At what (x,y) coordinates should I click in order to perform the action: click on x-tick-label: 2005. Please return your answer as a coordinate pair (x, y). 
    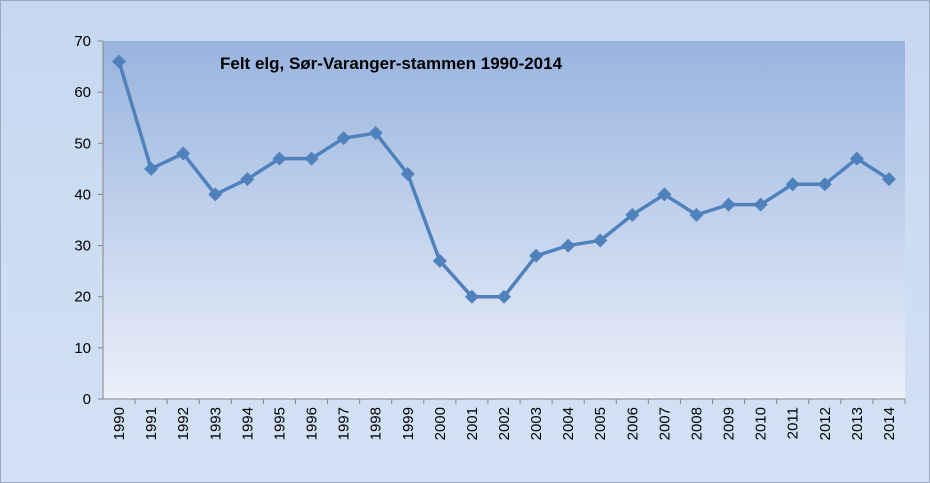
    Looking at the image, I should click on (600, 423).